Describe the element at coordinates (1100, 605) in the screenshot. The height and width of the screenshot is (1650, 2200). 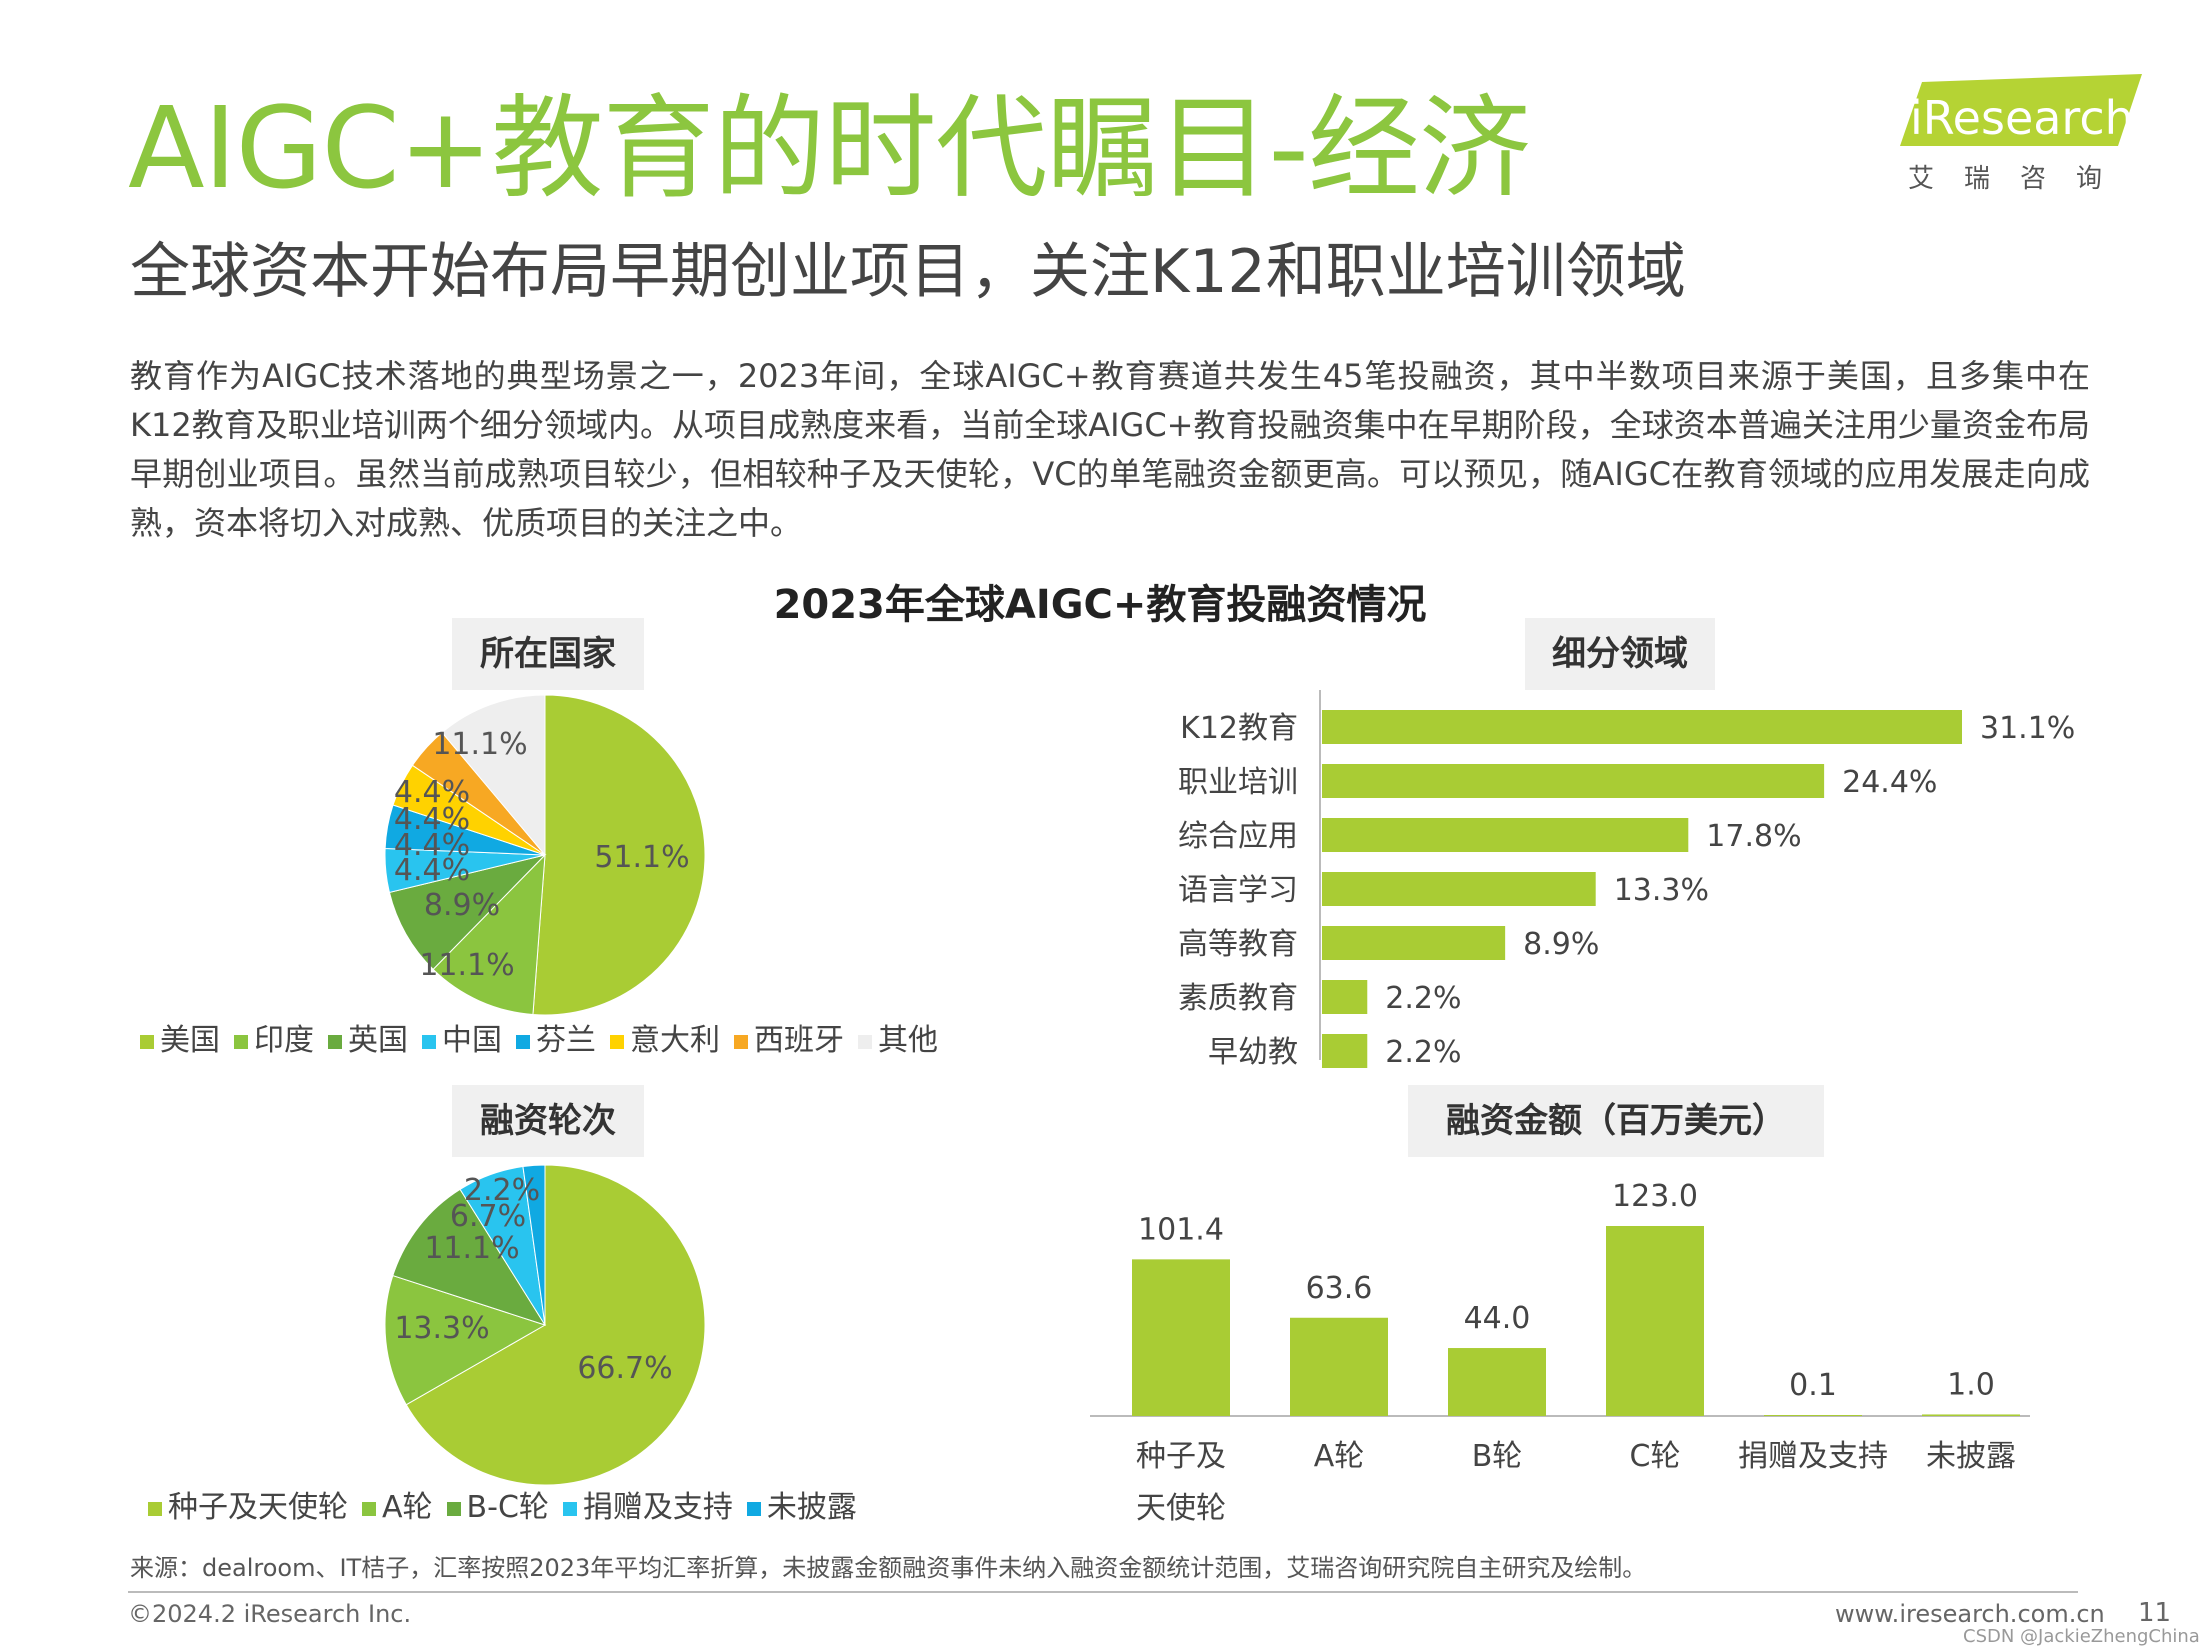
I see `chart-main-title: 2023年全球AIGC+教育投融资情况` at that location.